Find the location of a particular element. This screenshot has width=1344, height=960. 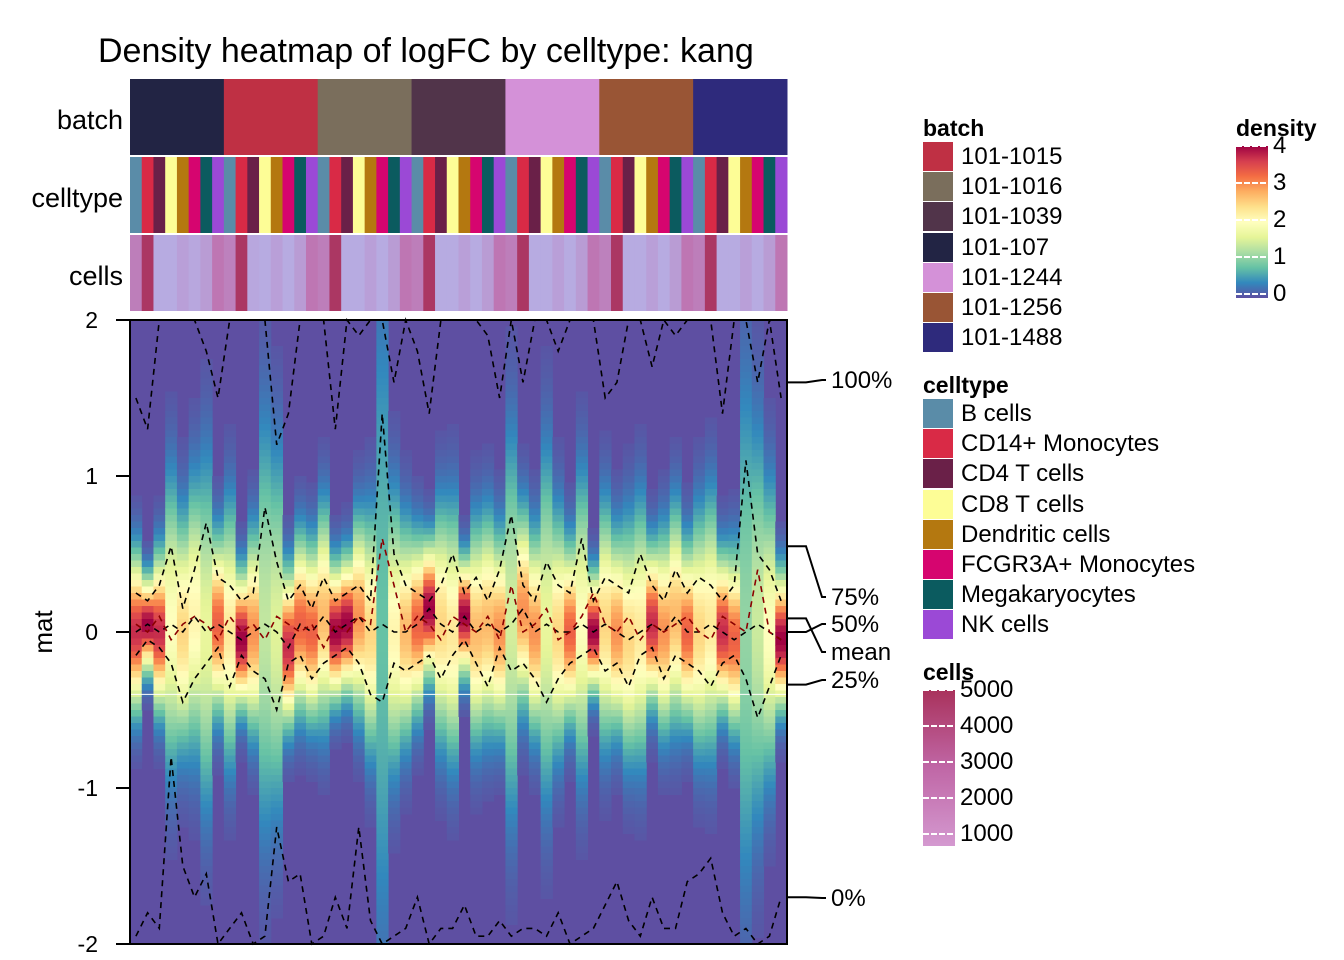

celltype-legend-label: FCGR3A+ Monocytes is located at coordinates (1078, 565).